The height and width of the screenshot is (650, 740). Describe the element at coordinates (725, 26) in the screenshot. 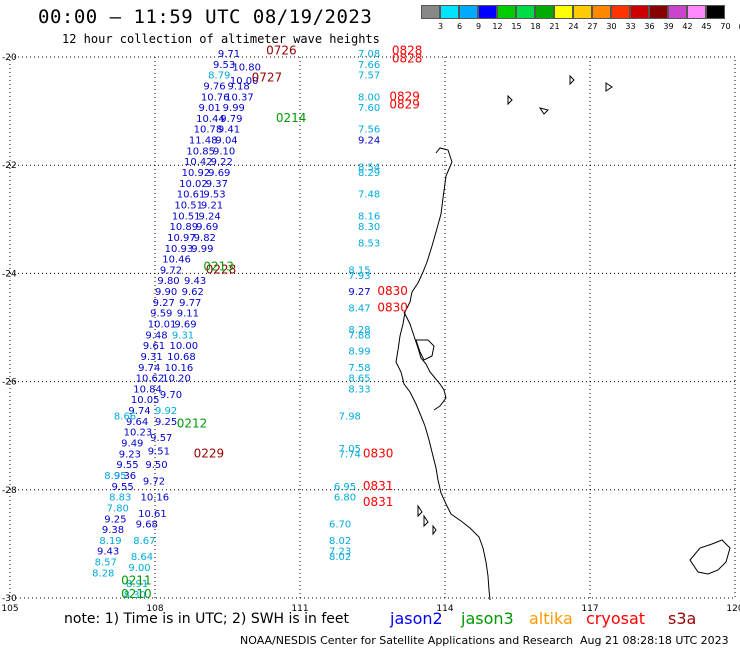

I see `color-scale-label: 70` at that location.